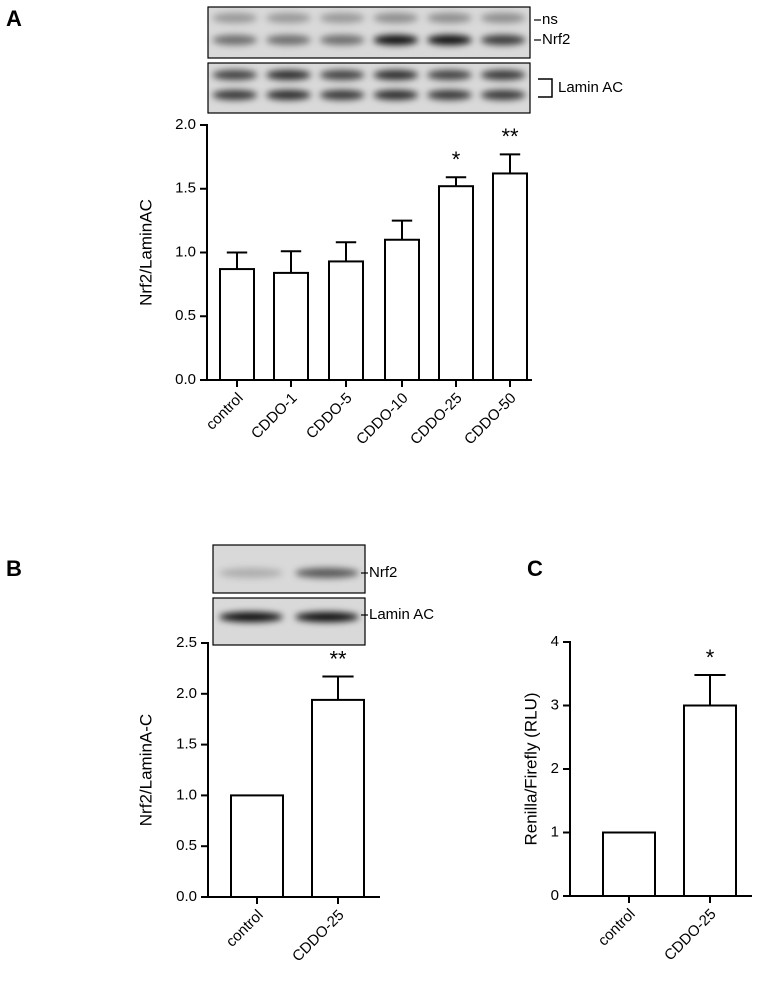 The image size is (767, 981). What do you see at coordinates (490, 419) in the screenshot?
I see `x-tick-label: CDDO-50` at bounding box center [490, 419].